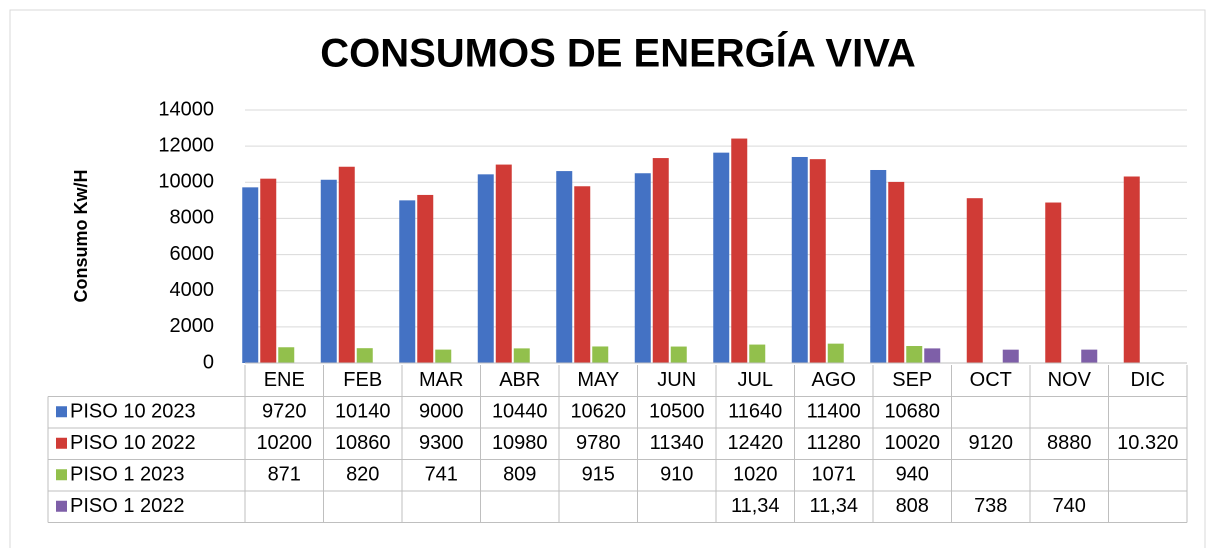 Image resolution: width=1216 pixels, height=548 pixels. I want to click on x-tick-label: ABR, so click(519, 380).